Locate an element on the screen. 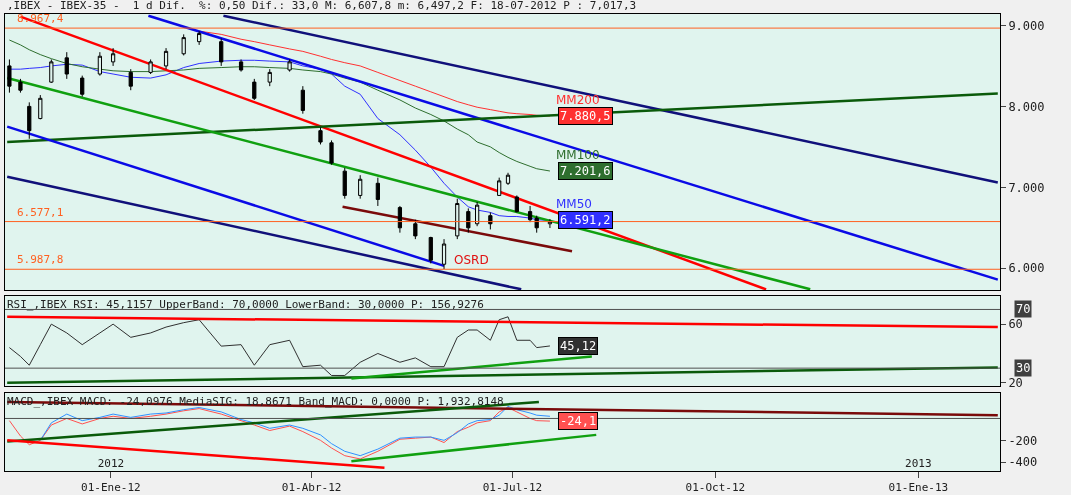 This screenshot has width=1071, height=495. y-tick-label: -400 is located at coordinates (1023, 462).